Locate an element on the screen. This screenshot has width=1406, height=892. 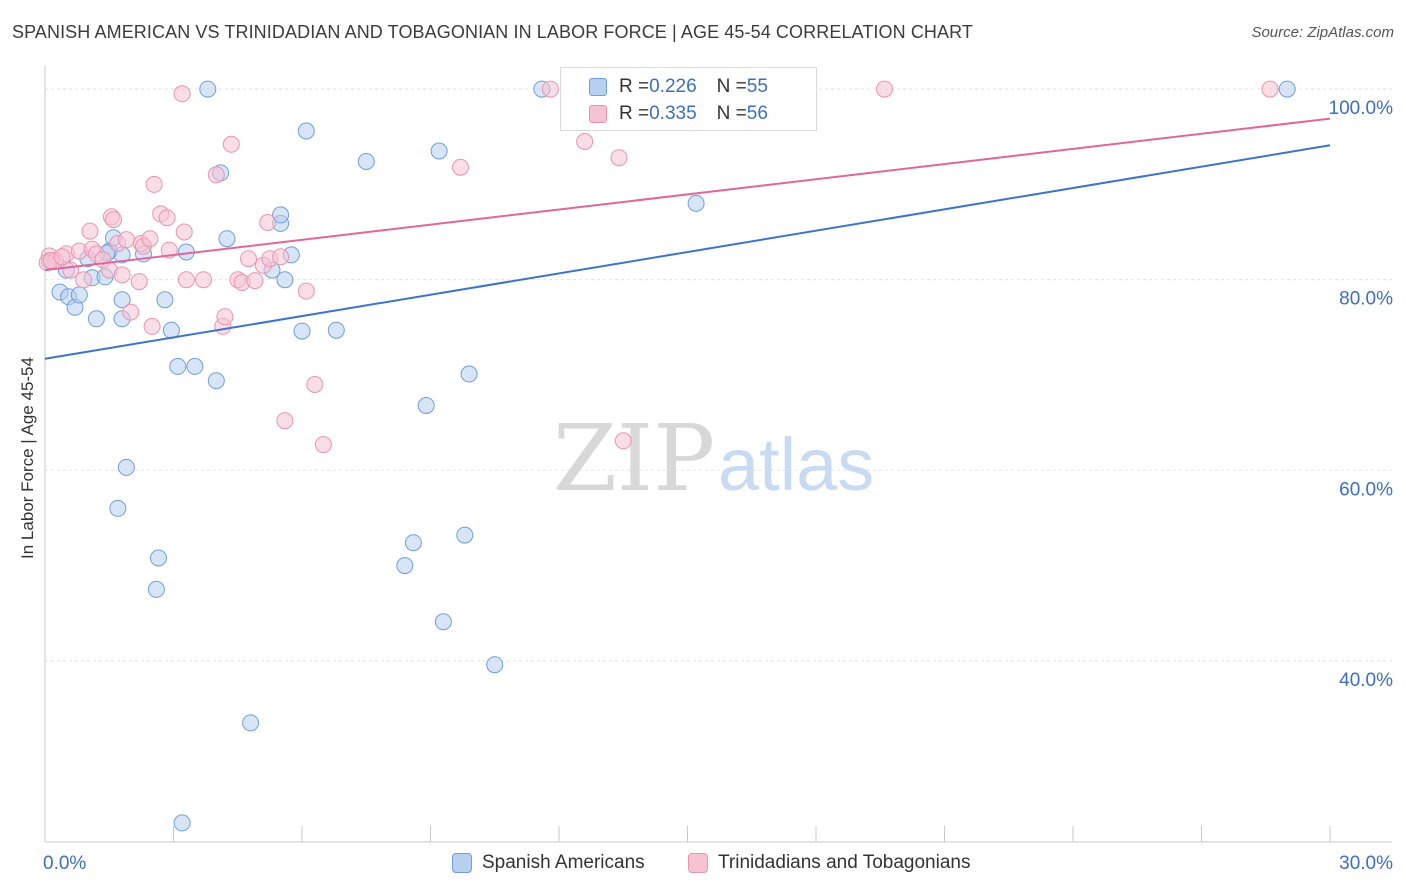
x-tick-label: 0.0% is located at coordinates (64, 863).